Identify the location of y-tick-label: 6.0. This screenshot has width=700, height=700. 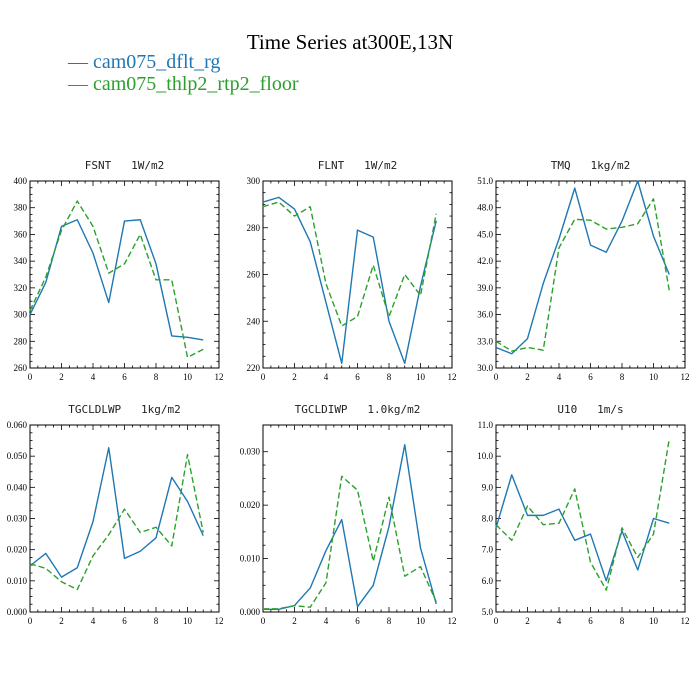
(488, 581).